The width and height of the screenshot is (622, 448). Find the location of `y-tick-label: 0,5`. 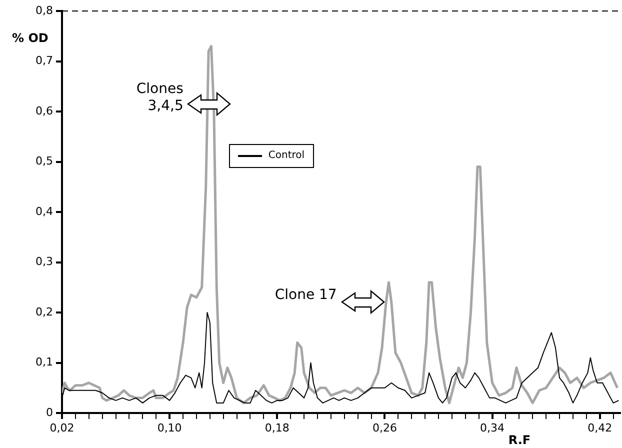

y-tick-label: 0,5 is located at coordinates (44, 161).